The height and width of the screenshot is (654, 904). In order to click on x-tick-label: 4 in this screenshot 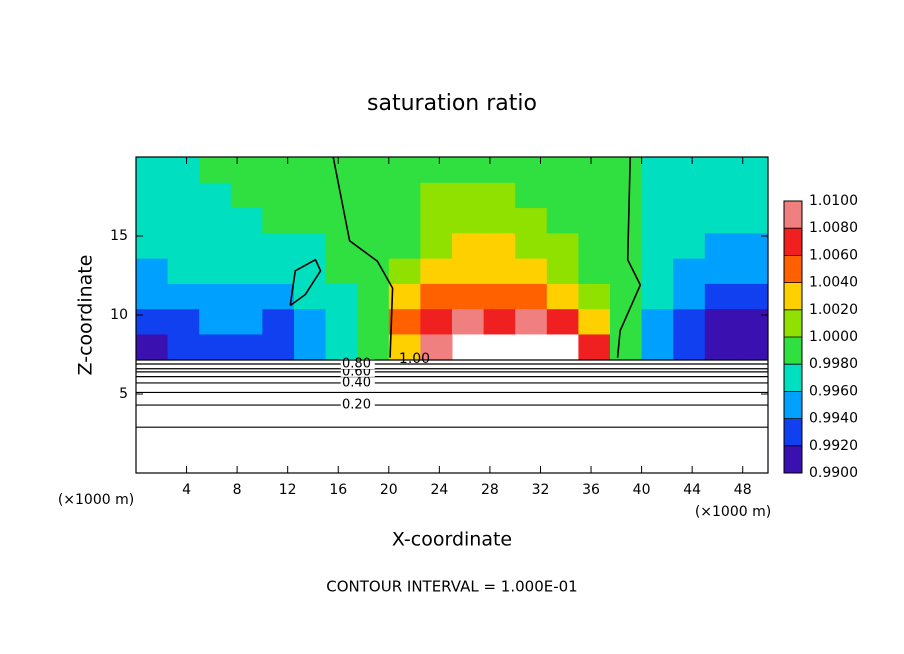, I will do `click(186, 490)`.